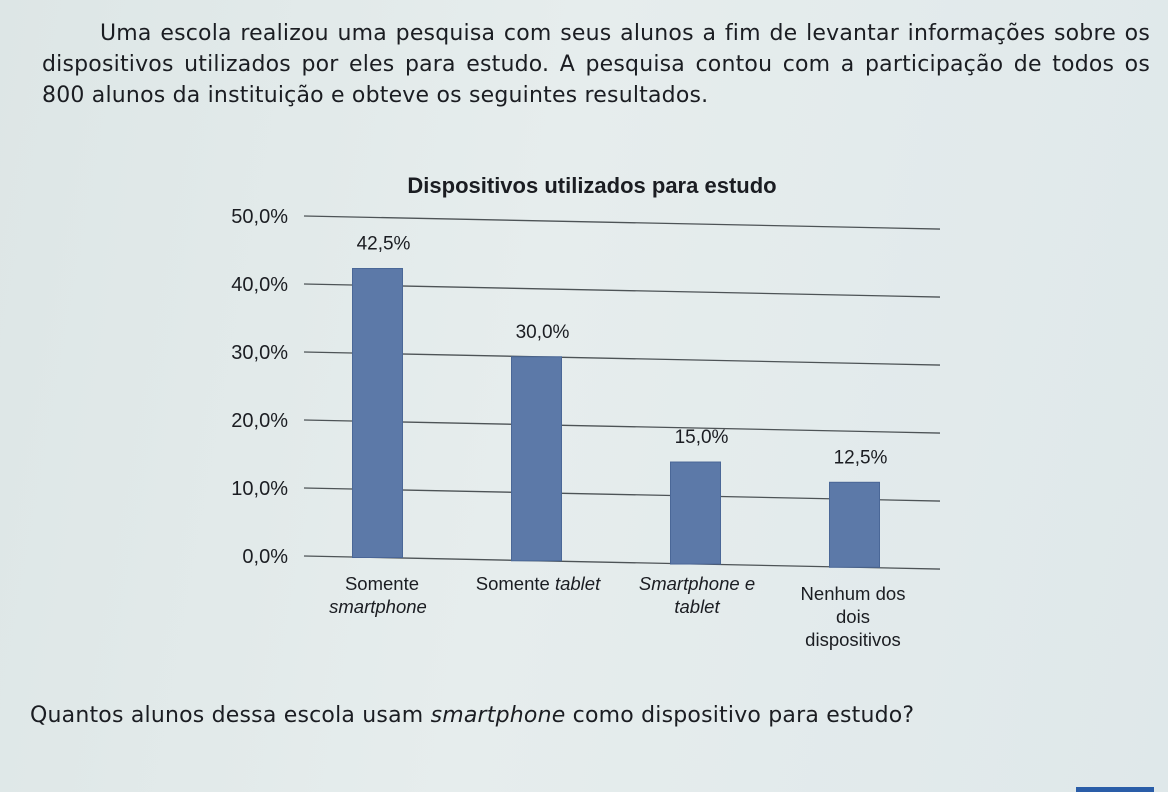 Image resolution: width=1168 pixels, height=792 pixels. What do you see at coordinates (378, 606) in the screenshot?
I see `x-category-label: smartphone` at bounding box center [378, 606].